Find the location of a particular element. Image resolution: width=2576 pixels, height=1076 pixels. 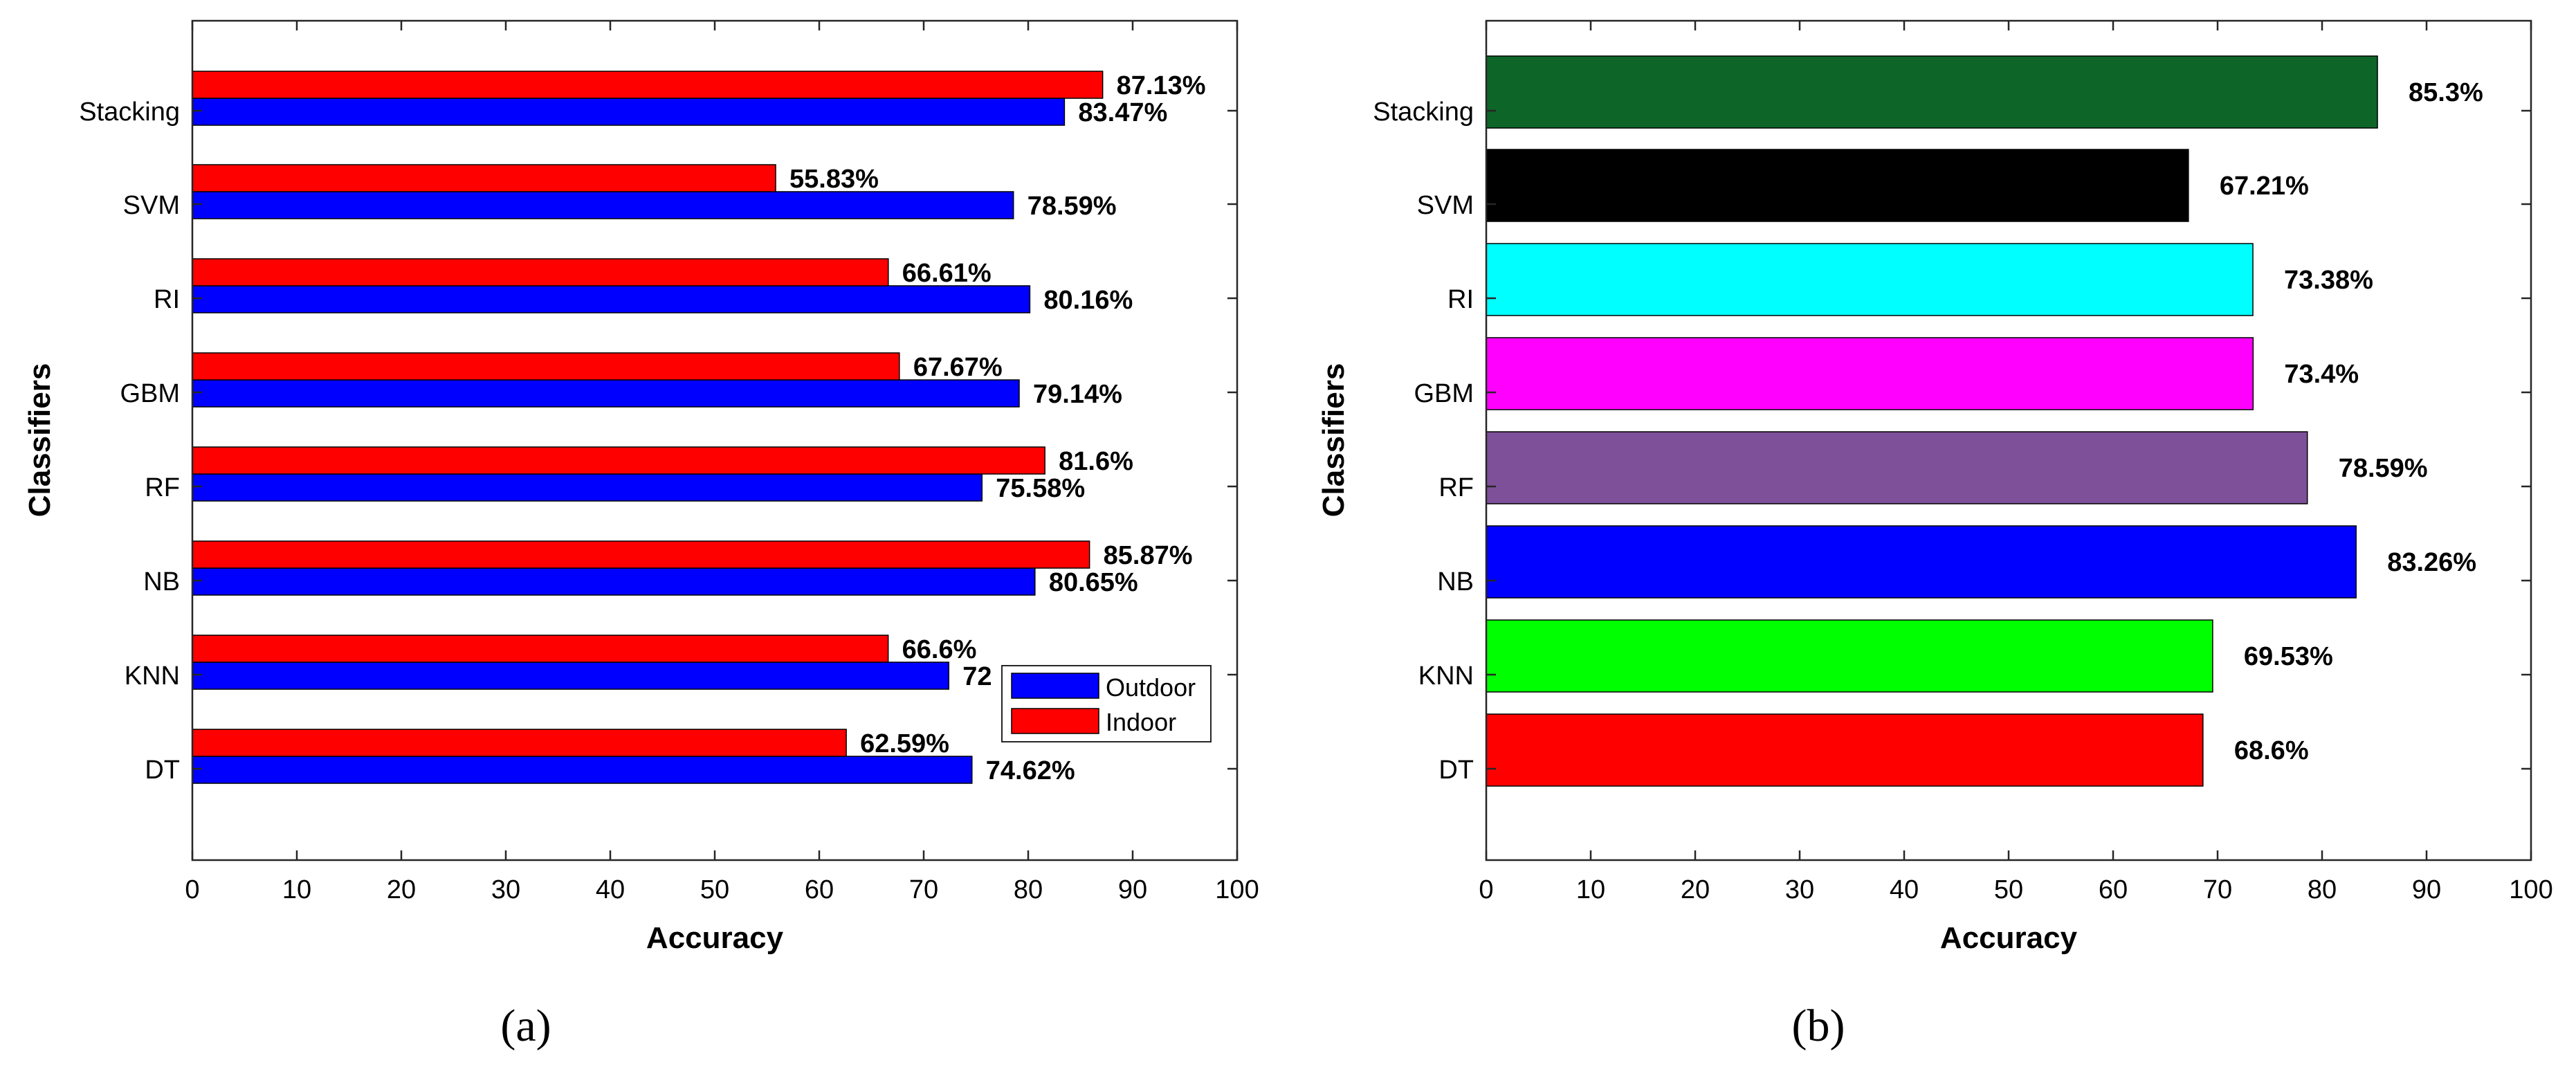

panel-b-y-tick-labels: DT KNN NB RF GBM RI SVM Stacking is located at coordinates (1424, 441).